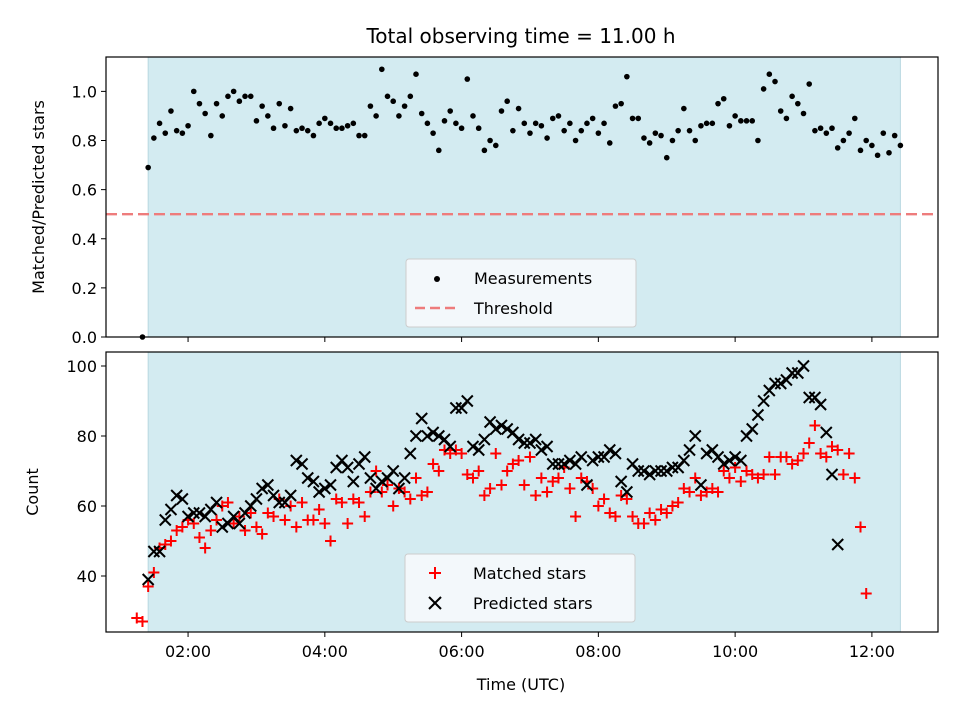  I want to click on bottom-y-axis-label: Count, so click(32, 492).